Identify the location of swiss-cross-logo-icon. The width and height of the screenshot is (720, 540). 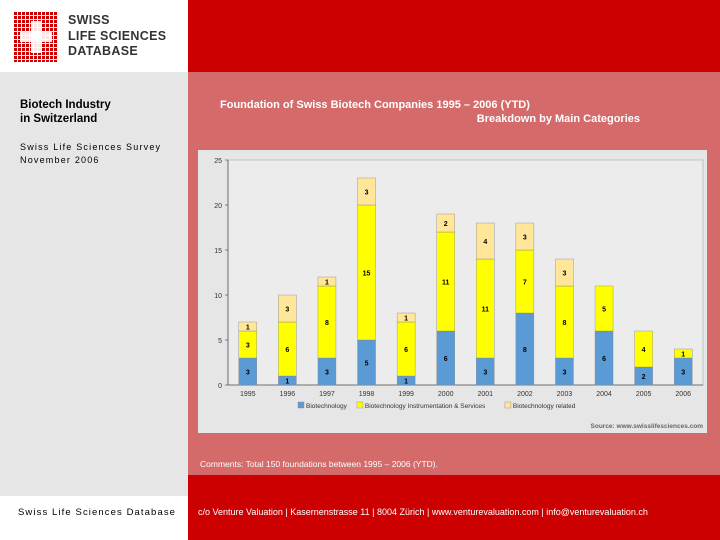
(36, 37).